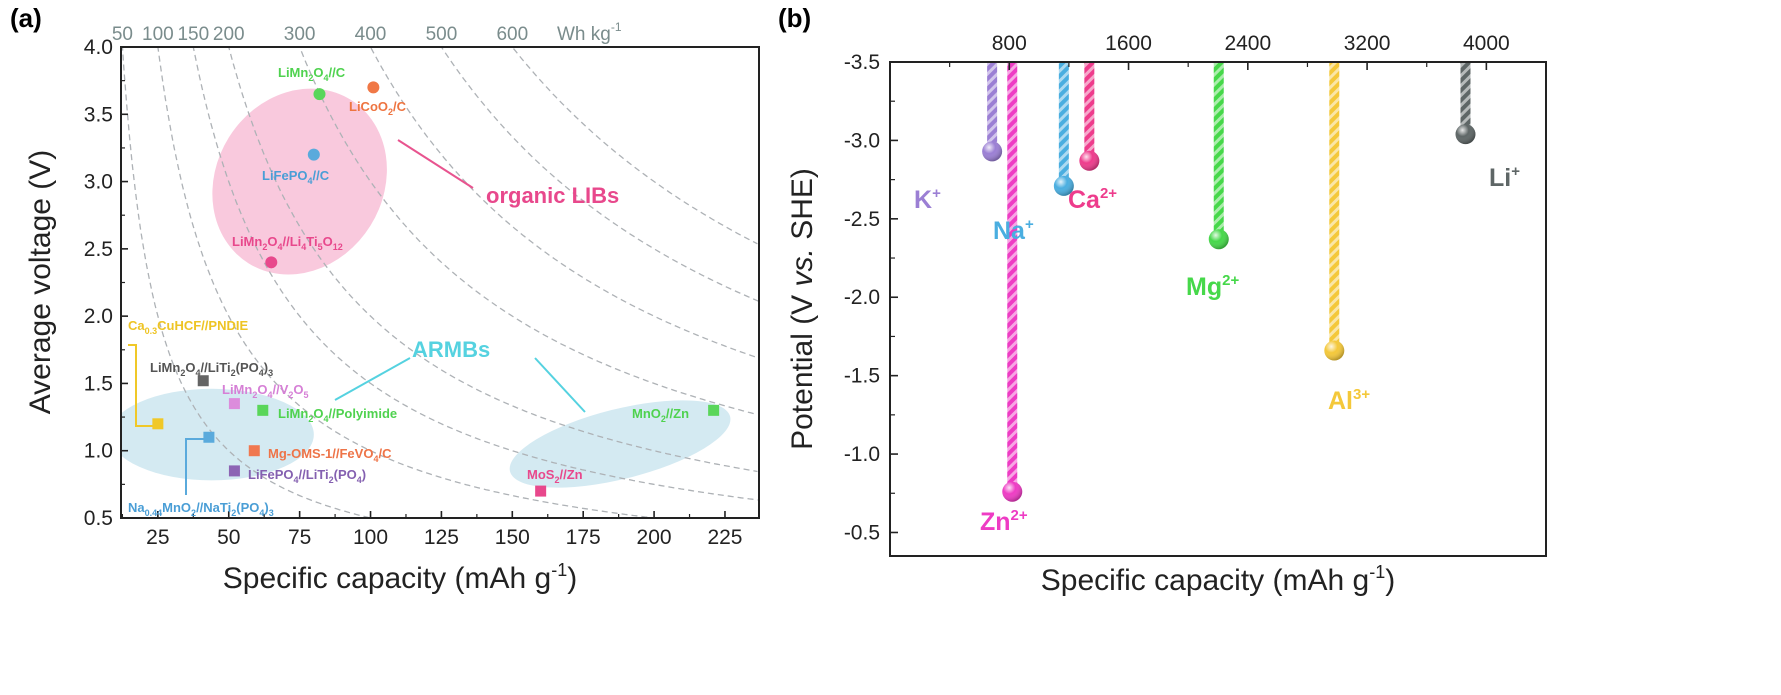  What do you see at coordinates (660, 415) in the screenshot?
I see `label-mno-zn: MnO2//Zn` at bounding box center [660, 415].